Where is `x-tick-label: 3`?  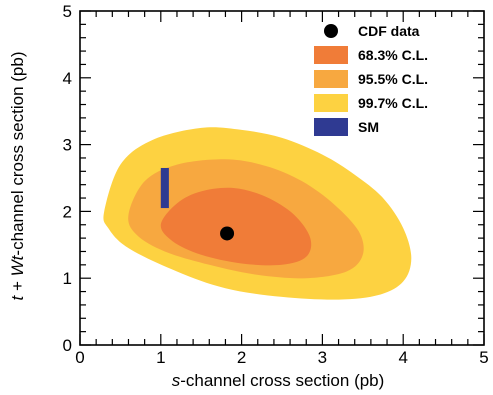
x-tick-label: 3 is located at coordinates (322, 357).